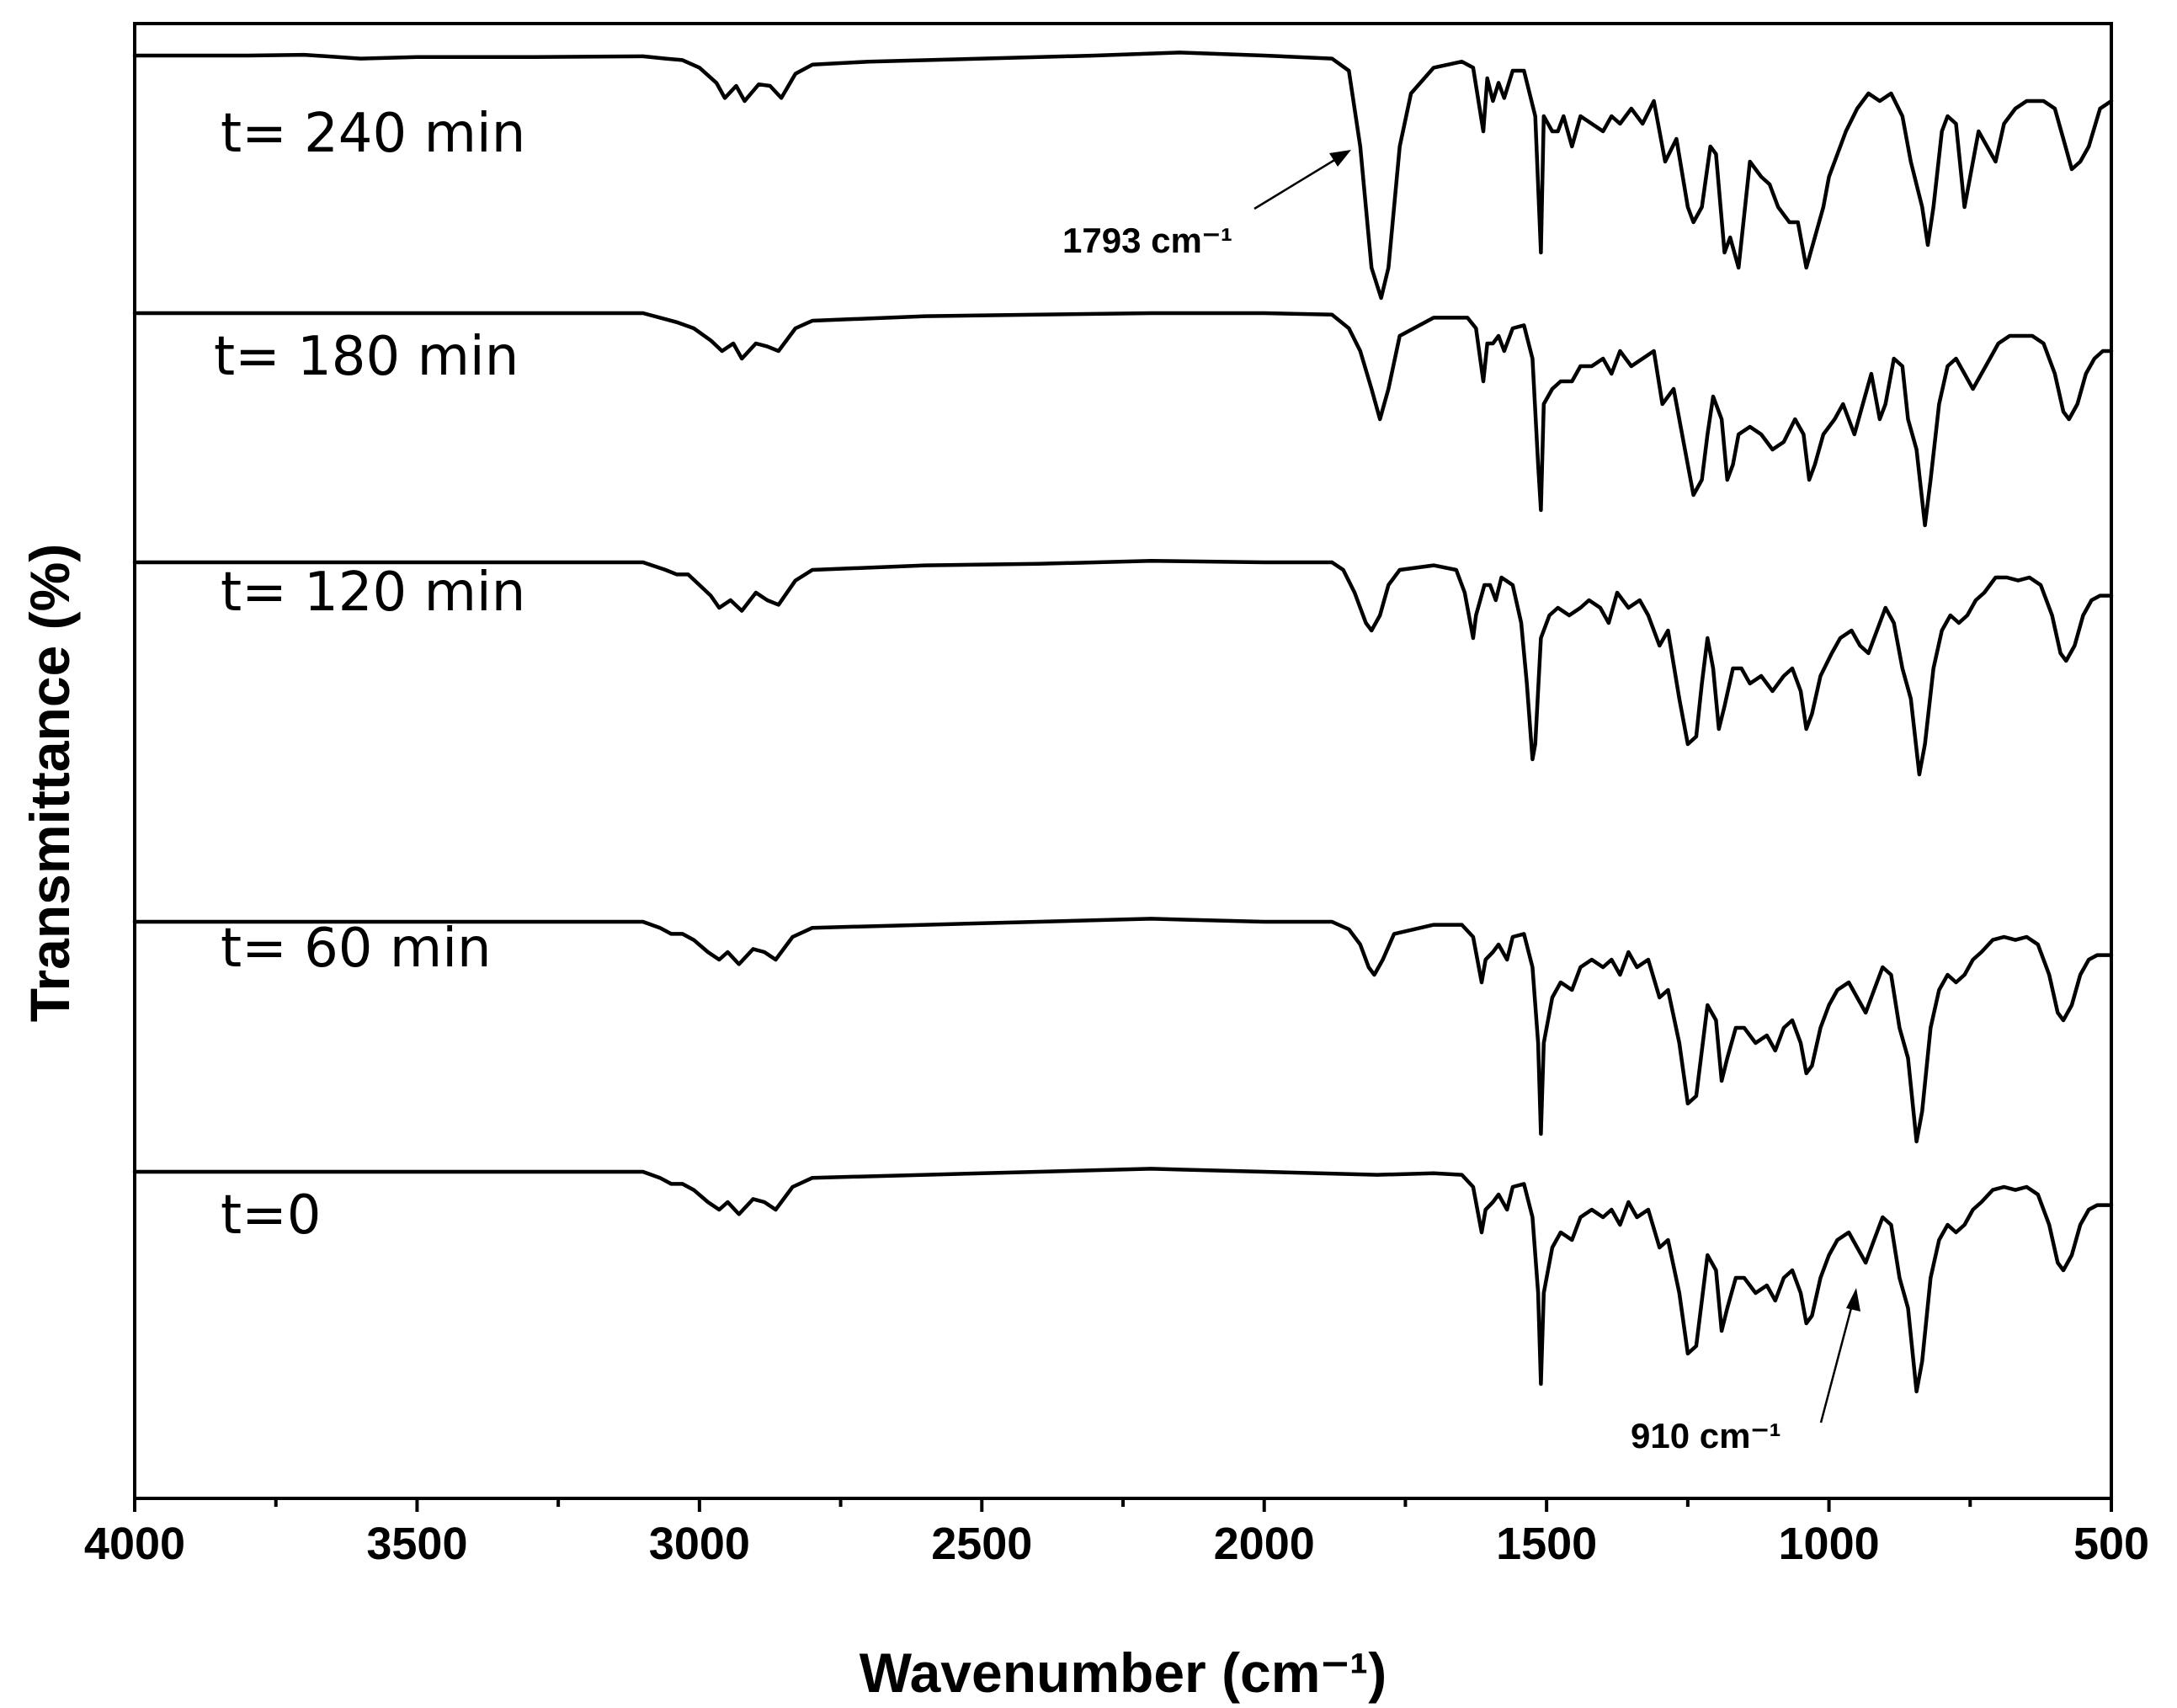 The image size is (2177, 1708). What do you see at coordinates (1340, 158) in the screenshot?
I see `annotation-1793-arrowhead` at bounding box center [1340, 158].